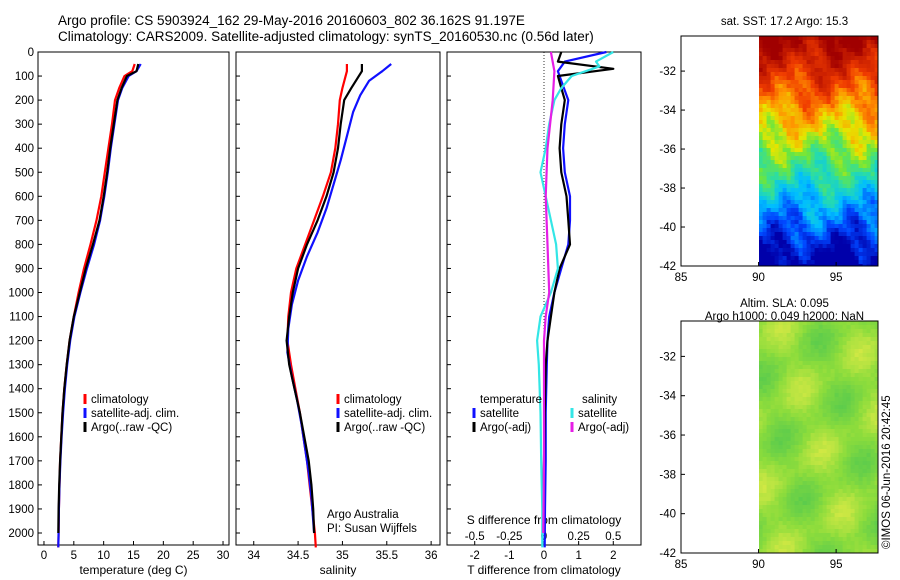  I want to click on map-x-tick-label: 95, so click(836, 278).